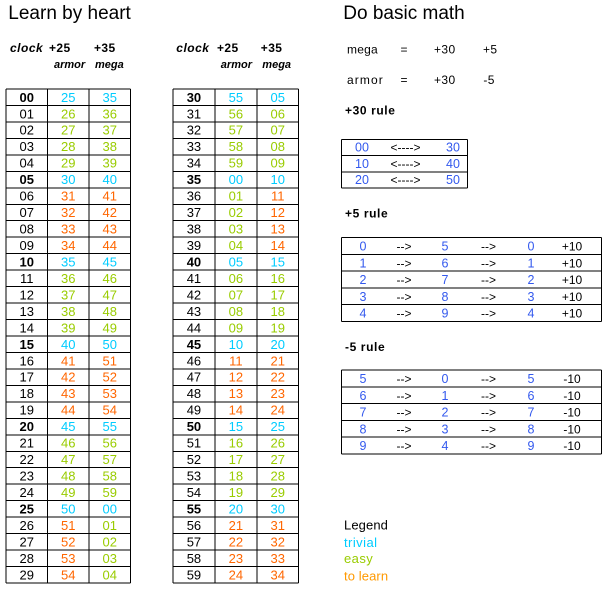  I want to click on svg-text: 18, so click(236, 476).